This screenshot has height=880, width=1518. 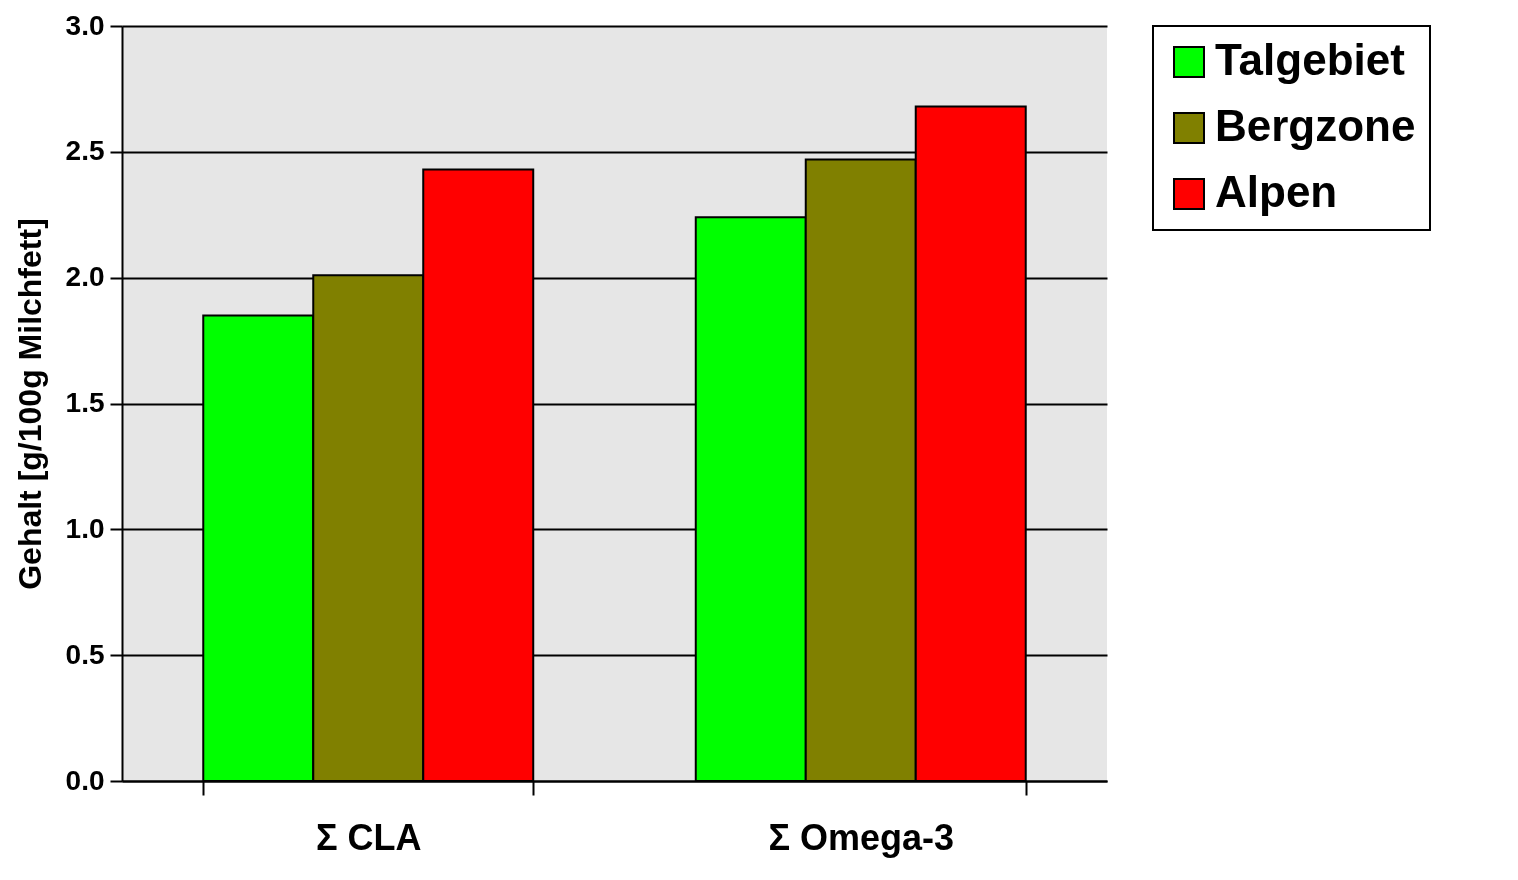 What do you see at coordinates (85, 780) in the screenshot?
I see `y-tick-label: 0.0` at bounding box center [85, 780].